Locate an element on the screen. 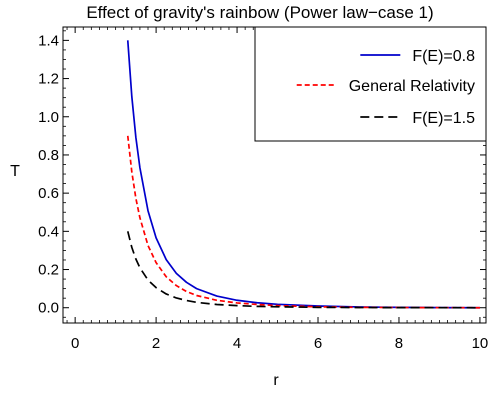 The image size is (490, 395). legend-label: General Relativity is located at coordinates (412, 86).